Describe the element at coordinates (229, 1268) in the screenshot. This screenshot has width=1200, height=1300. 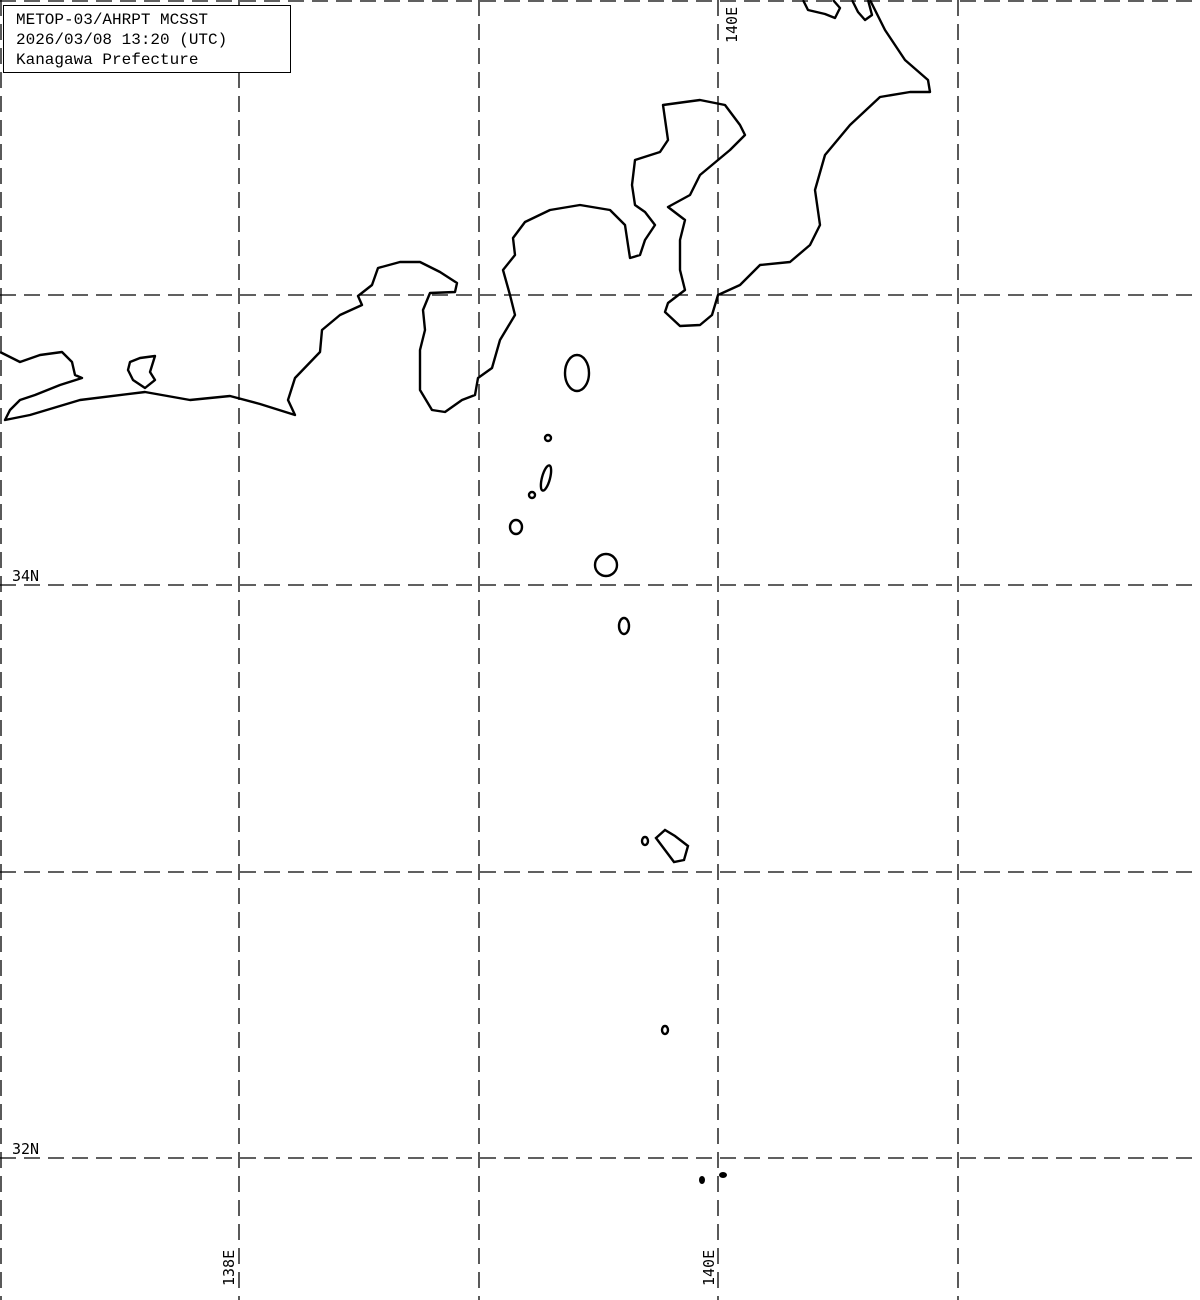
I see `lon-label-138e: 138E` at that location.